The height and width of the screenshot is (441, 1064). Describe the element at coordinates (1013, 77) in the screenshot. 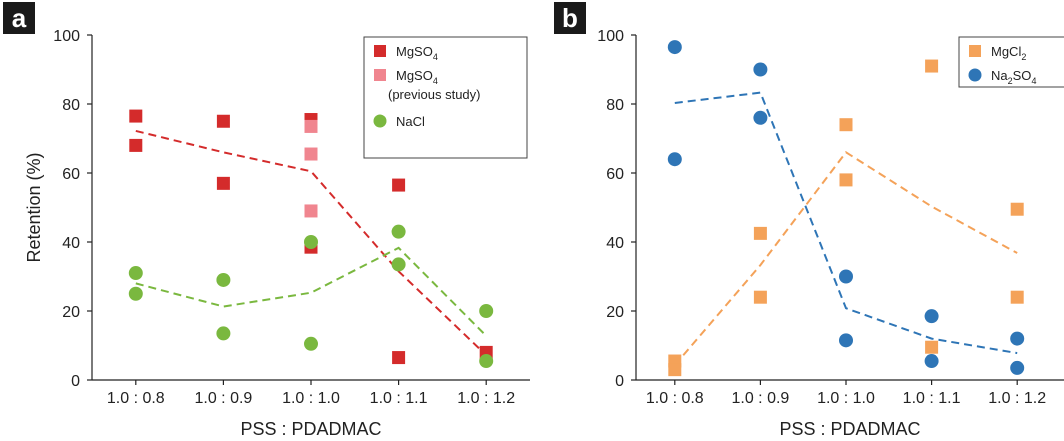

I see `legend-label: Na2SO4` at that location.